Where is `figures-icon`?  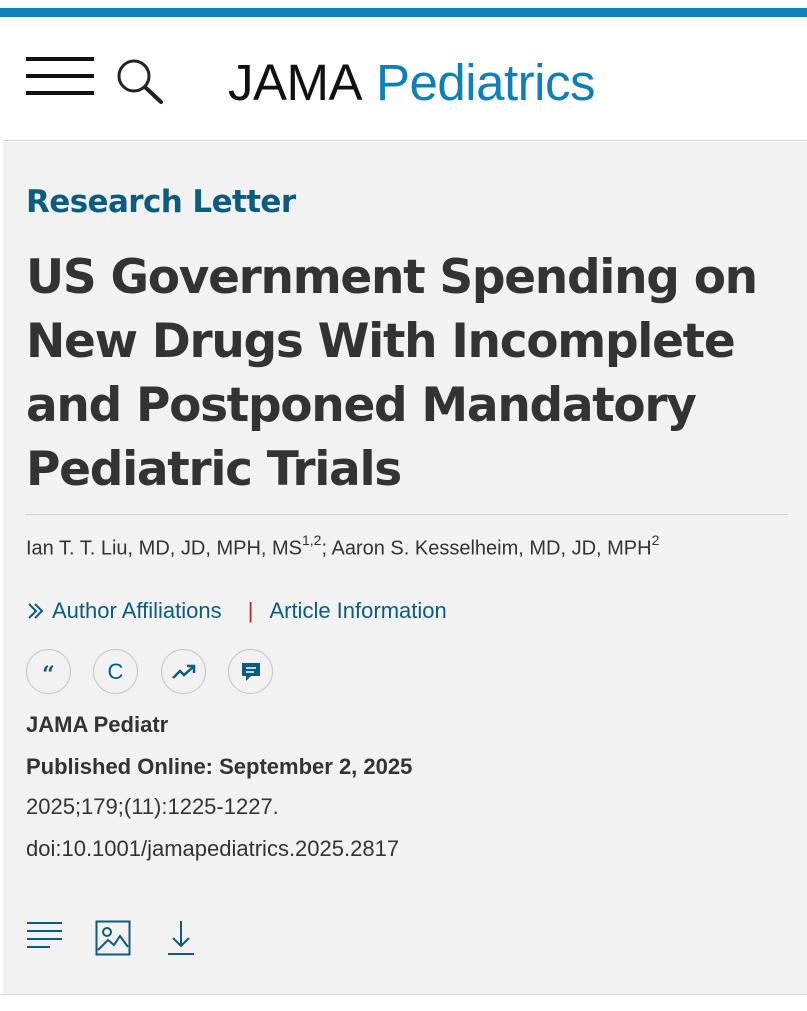
figures-icon is located at coordinates (113, 940).